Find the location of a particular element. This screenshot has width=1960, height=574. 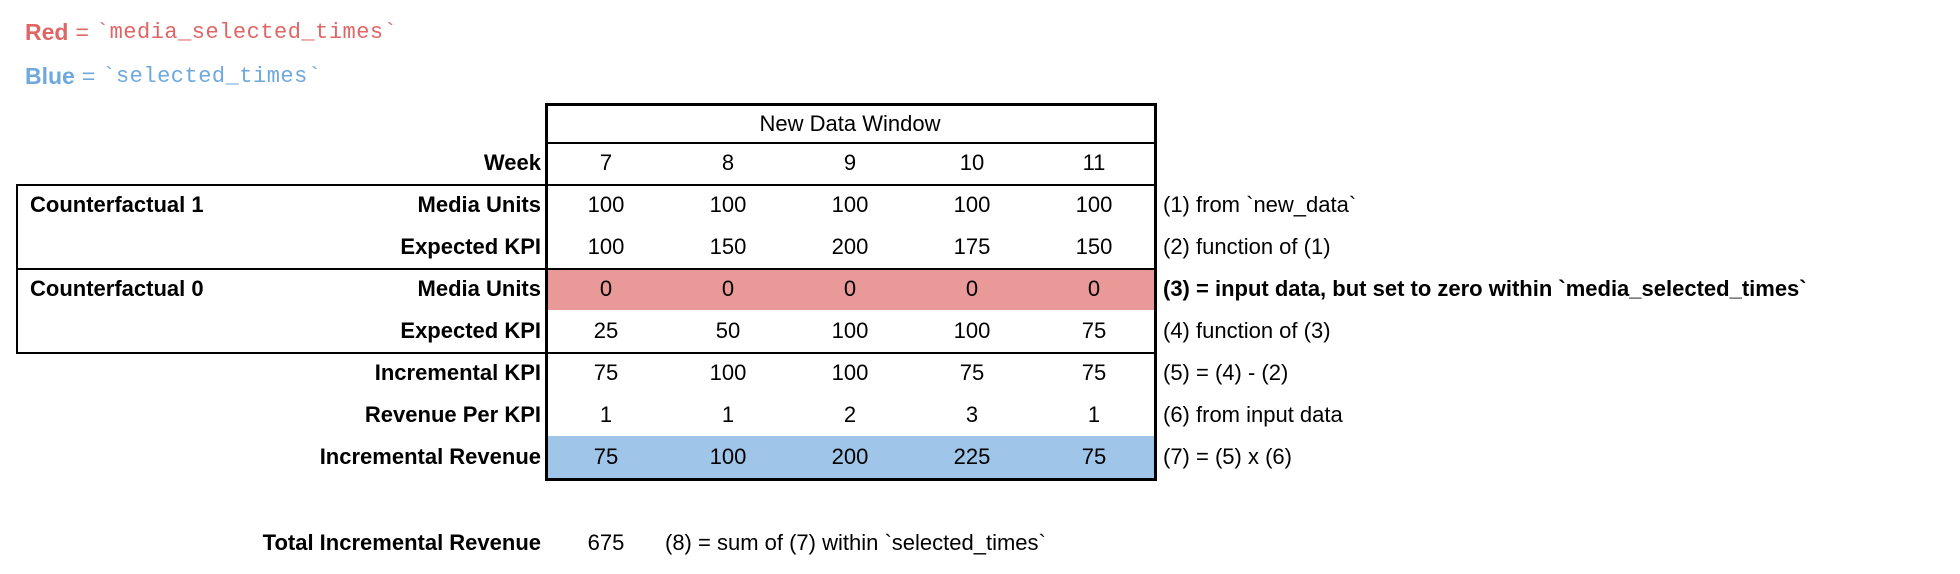

value-cell: 225 is located at coordinates (972, 456).